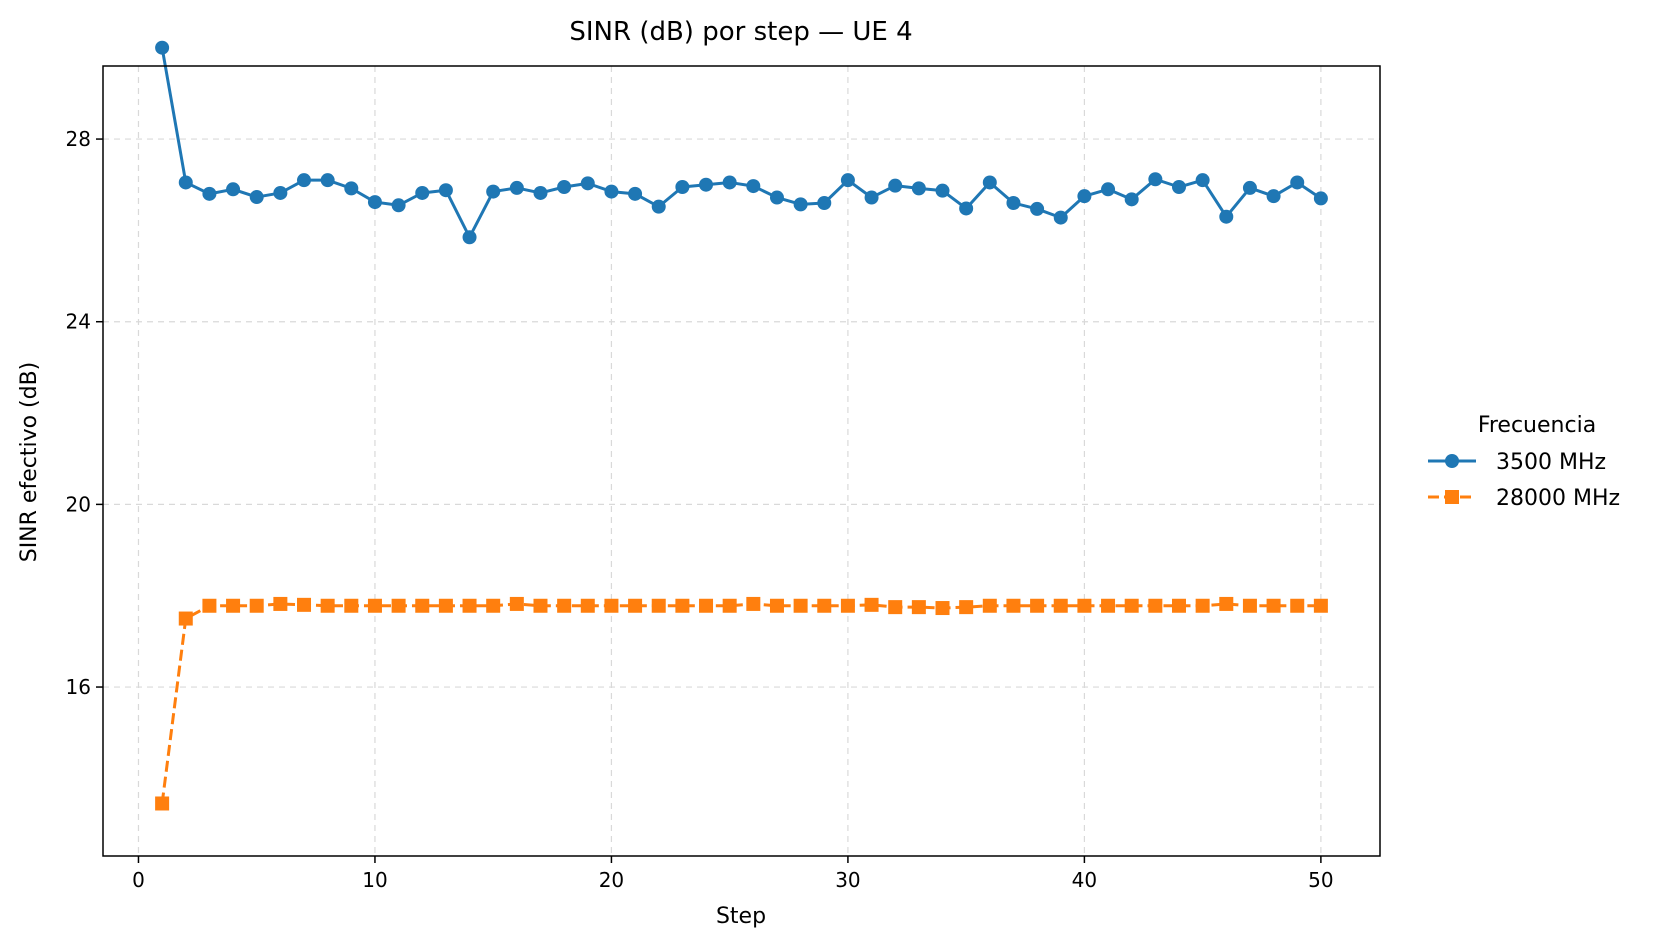  Describe the element at coordinates (1537, 425) in the screenshot. I see `legend-title: Frecuencia` at that location.